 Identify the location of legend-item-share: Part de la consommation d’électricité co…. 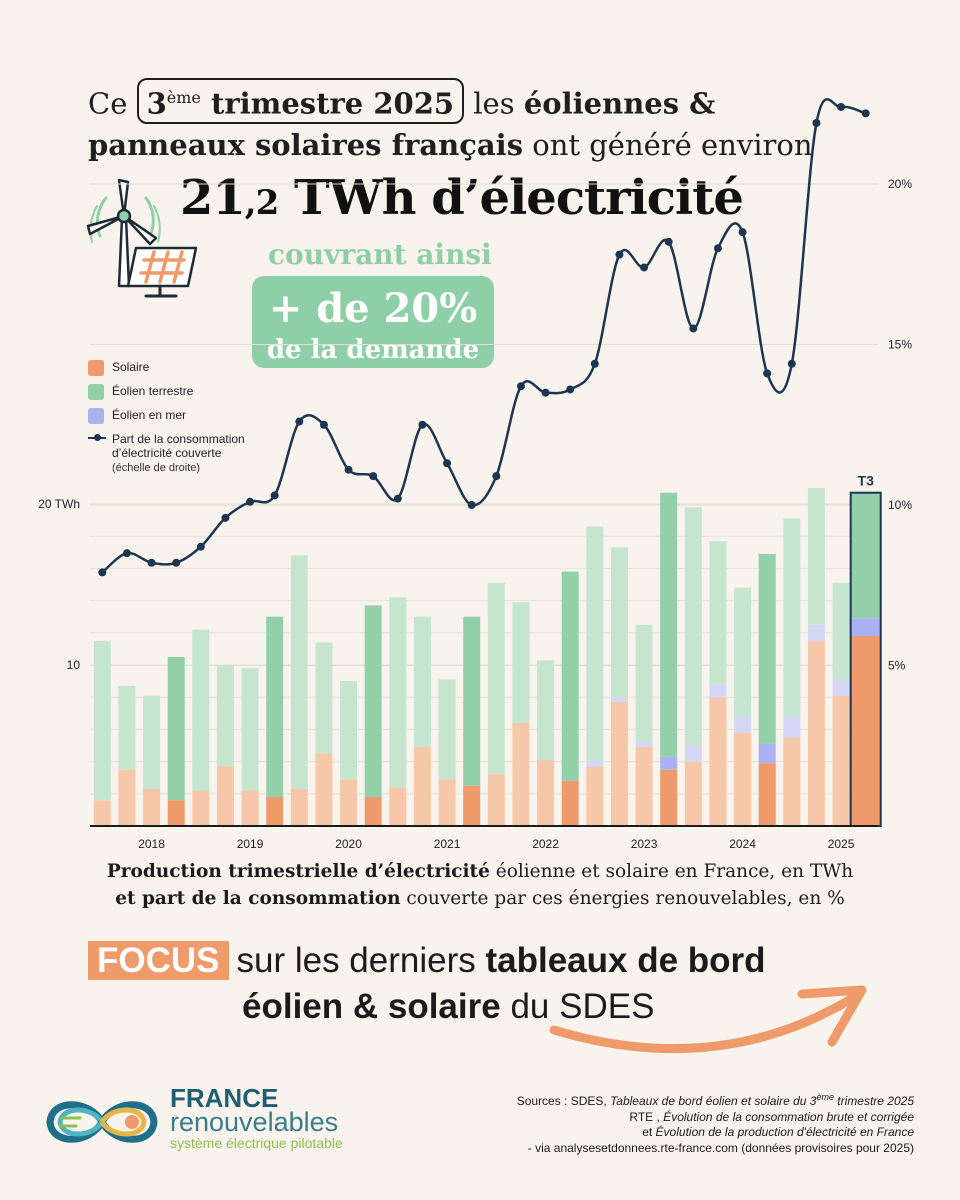
(166, 453).